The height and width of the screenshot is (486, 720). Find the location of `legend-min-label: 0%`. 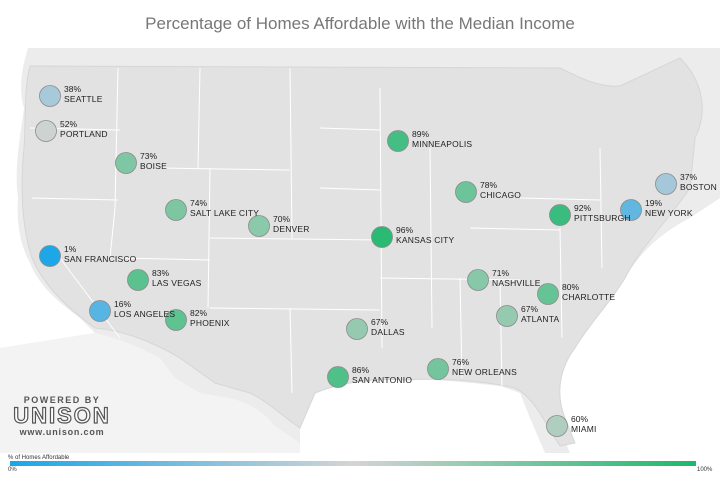

legend-min-label: 0% is located at coordinates (12, 470).